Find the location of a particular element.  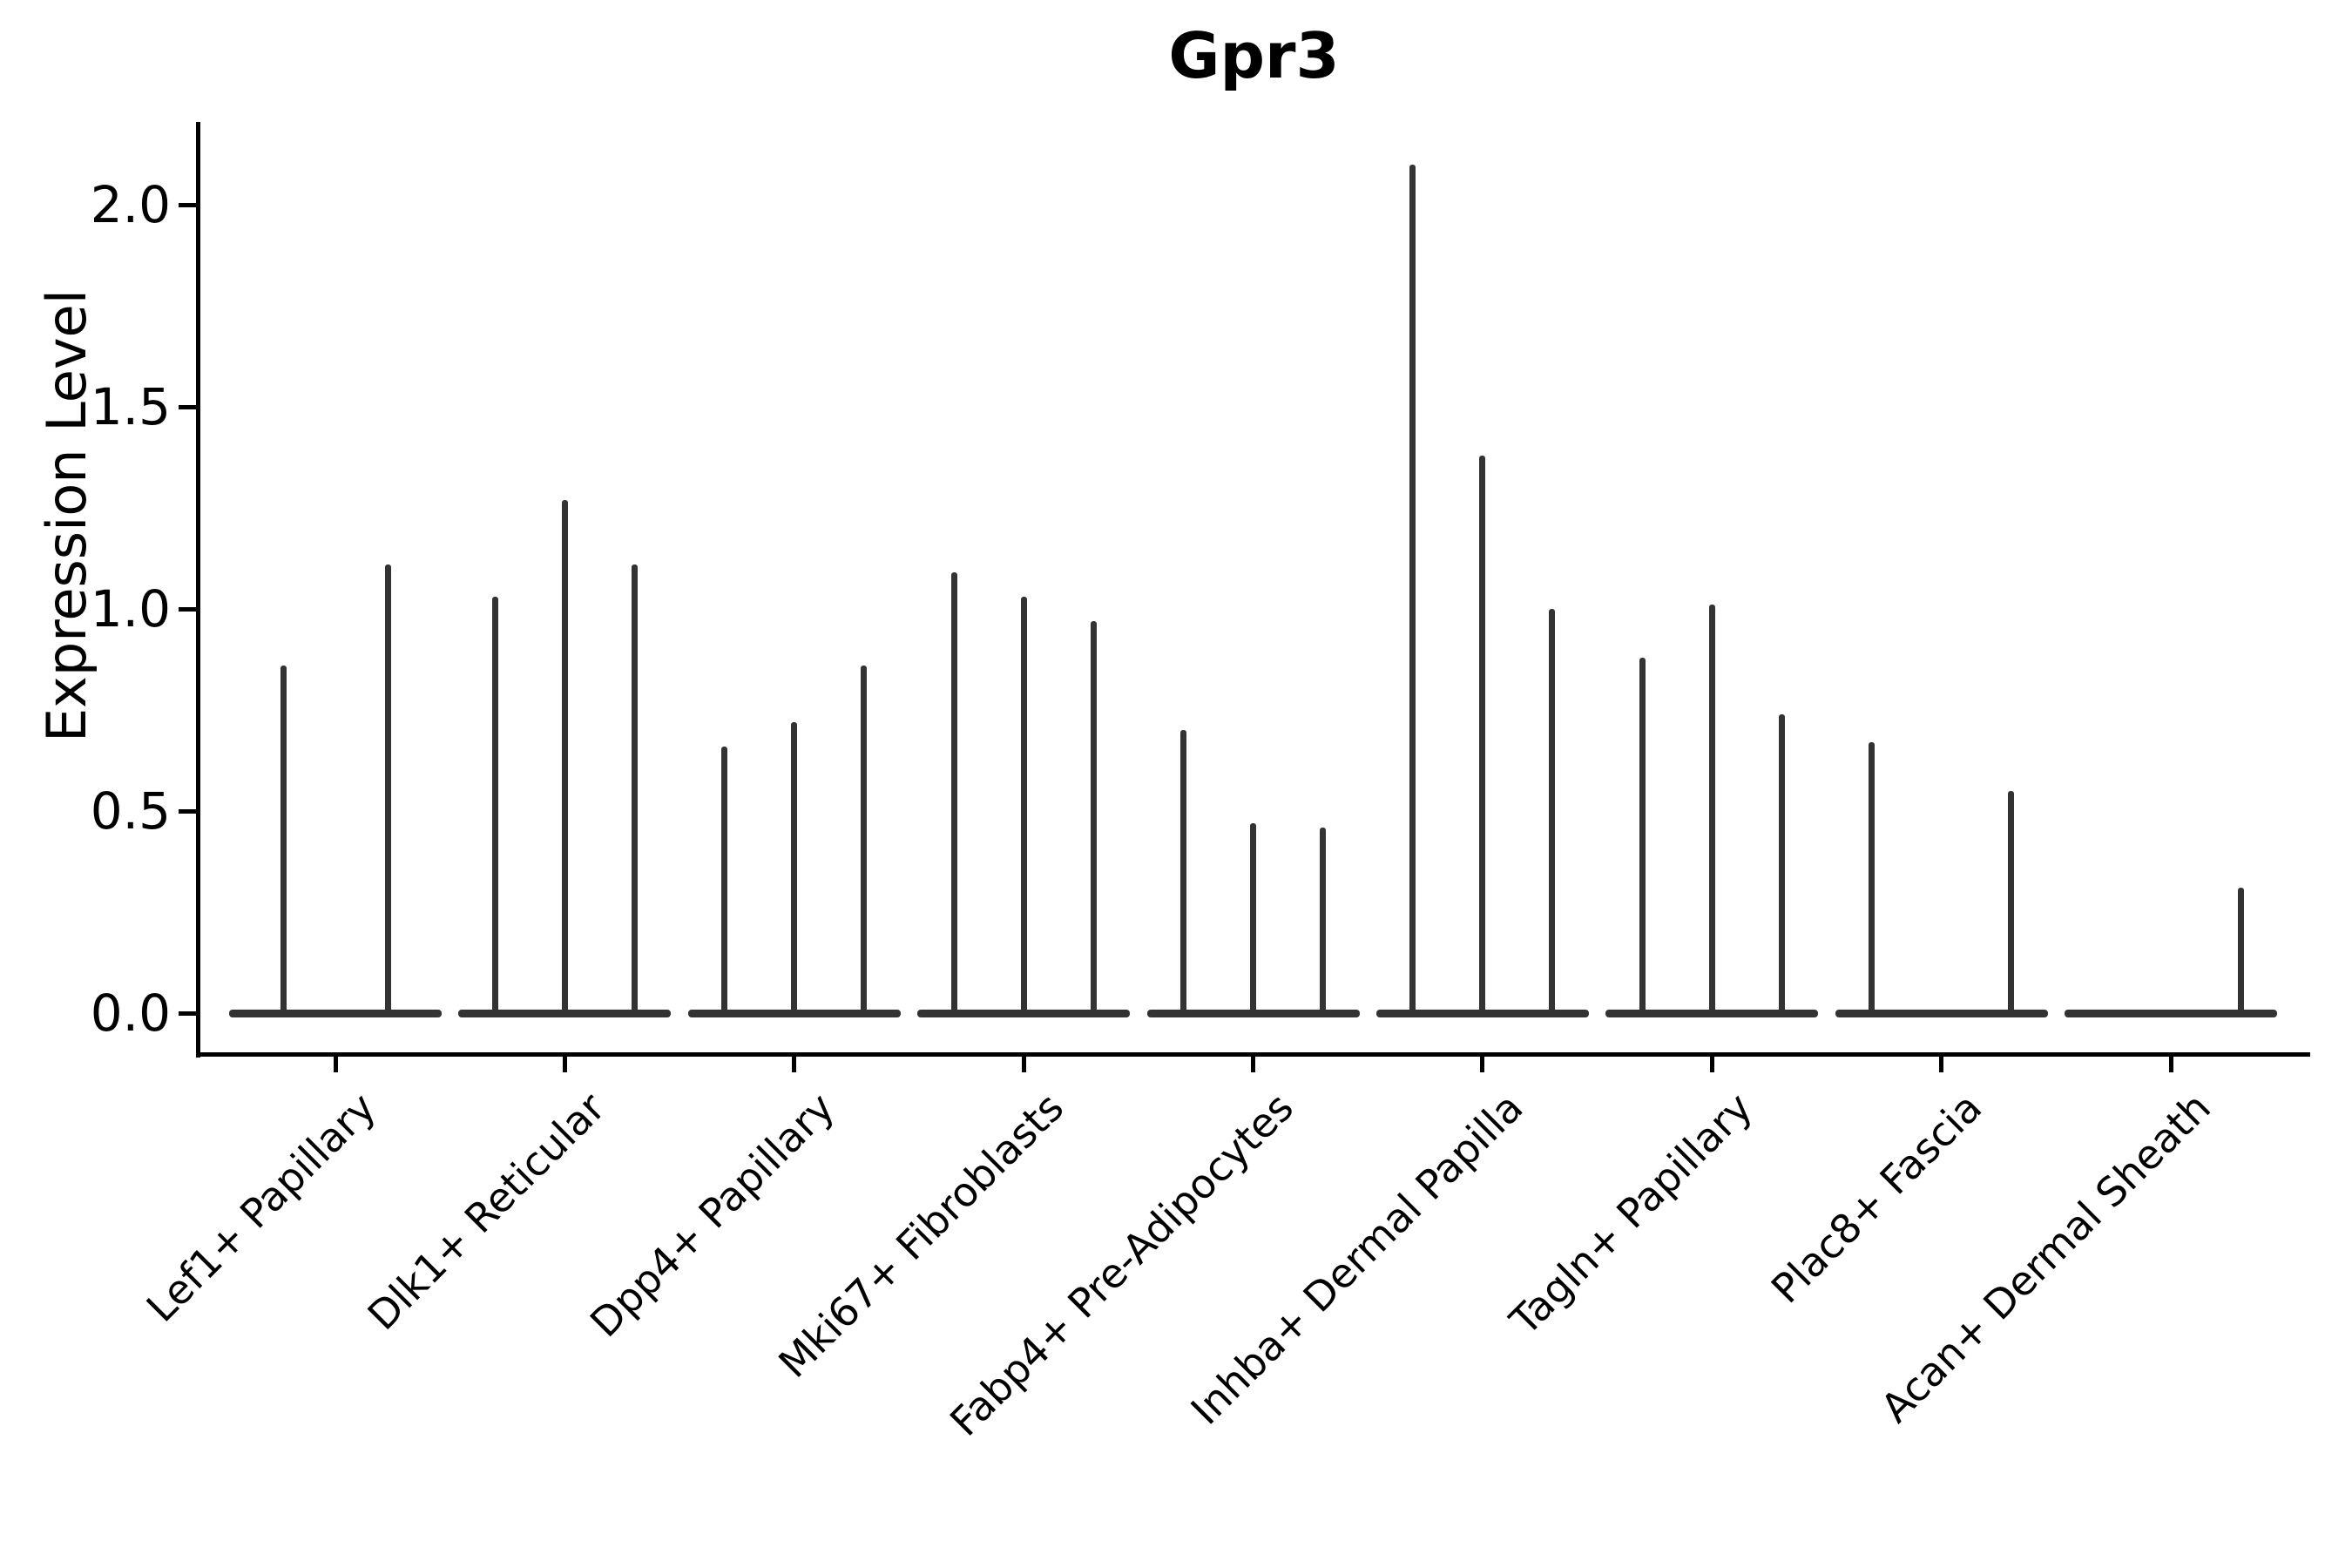

chart-title: Gpr3 is located at coordinates (1254, 56).